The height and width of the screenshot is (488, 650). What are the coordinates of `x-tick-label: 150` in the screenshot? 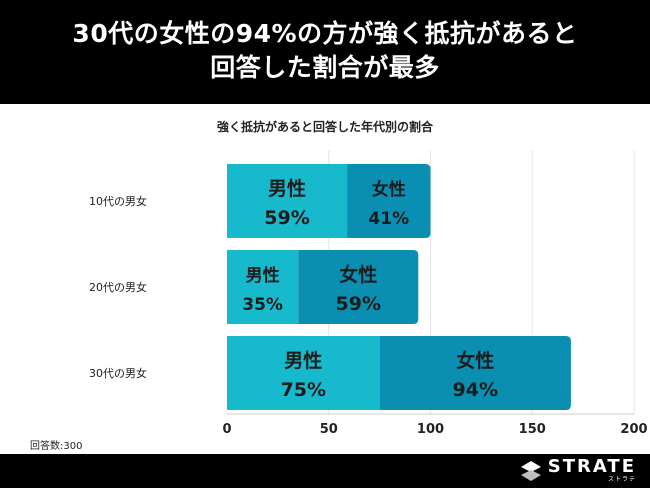 It's located at (532, 429).